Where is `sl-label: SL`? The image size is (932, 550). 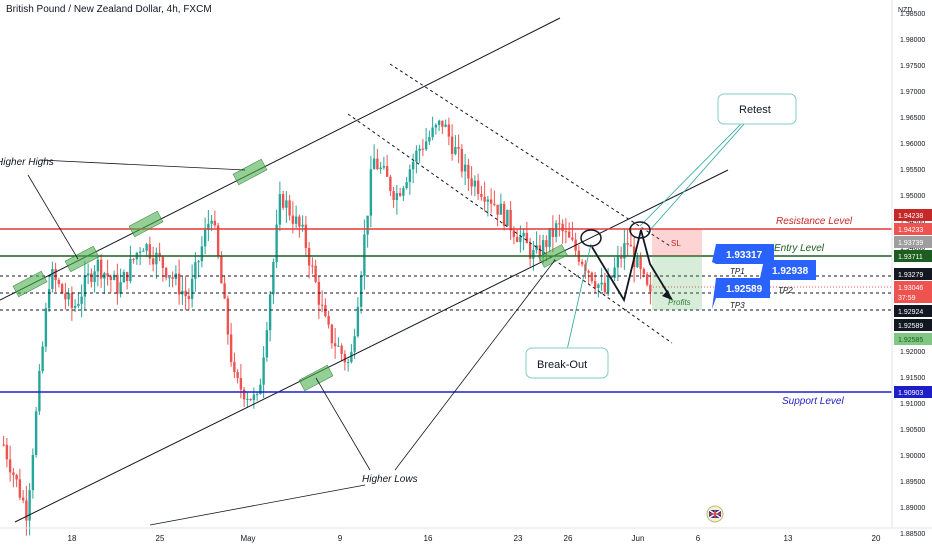 sl-label: SL is located at coordinates (676, 243).